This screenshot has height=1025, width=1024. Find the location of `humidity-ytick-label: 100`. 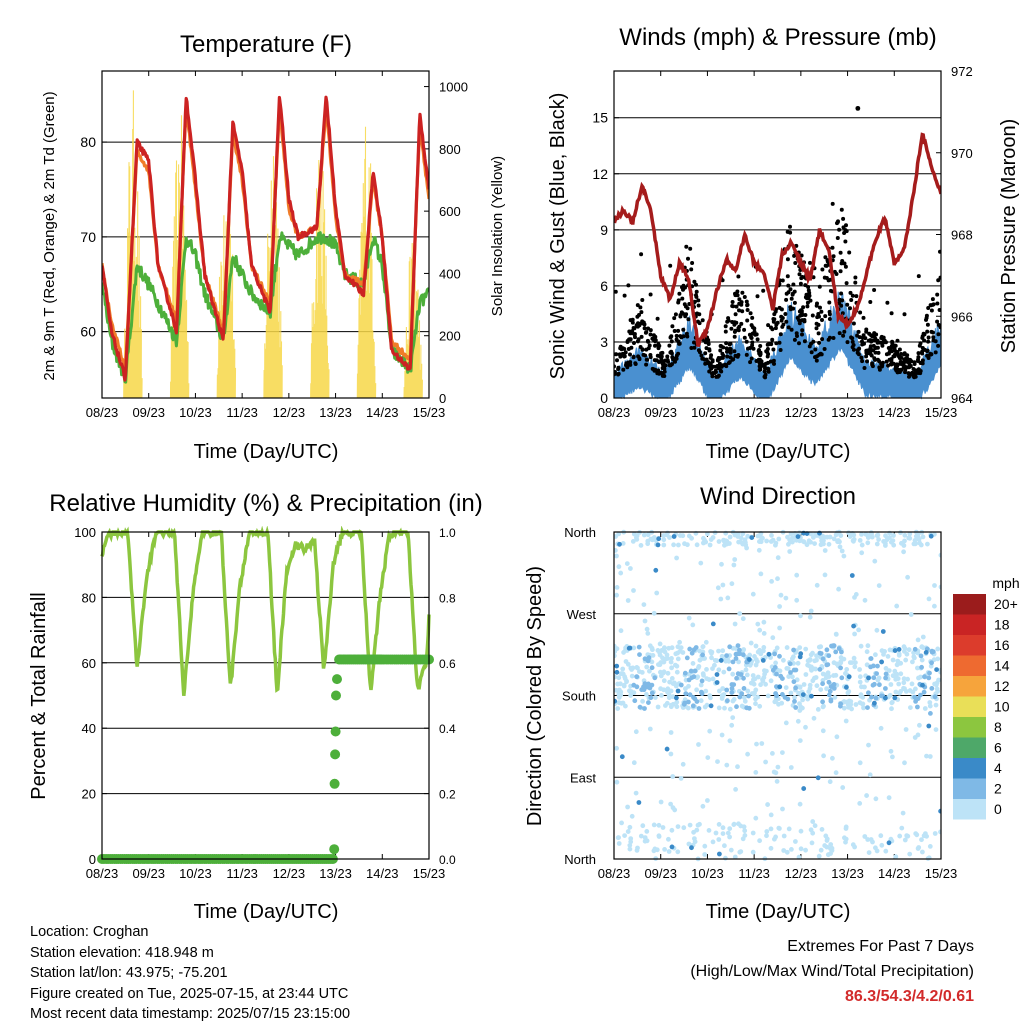

humidity-ytick-label: 100 is located at coordinates (85, 532).